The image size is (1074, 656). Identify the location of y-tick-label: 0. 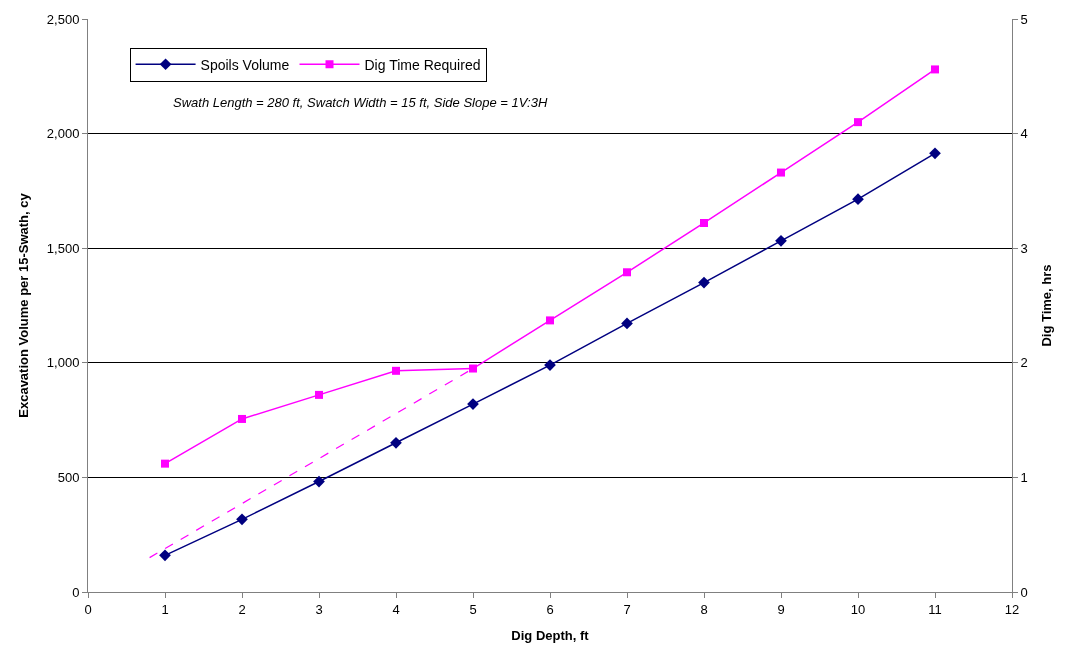
(76, 592).